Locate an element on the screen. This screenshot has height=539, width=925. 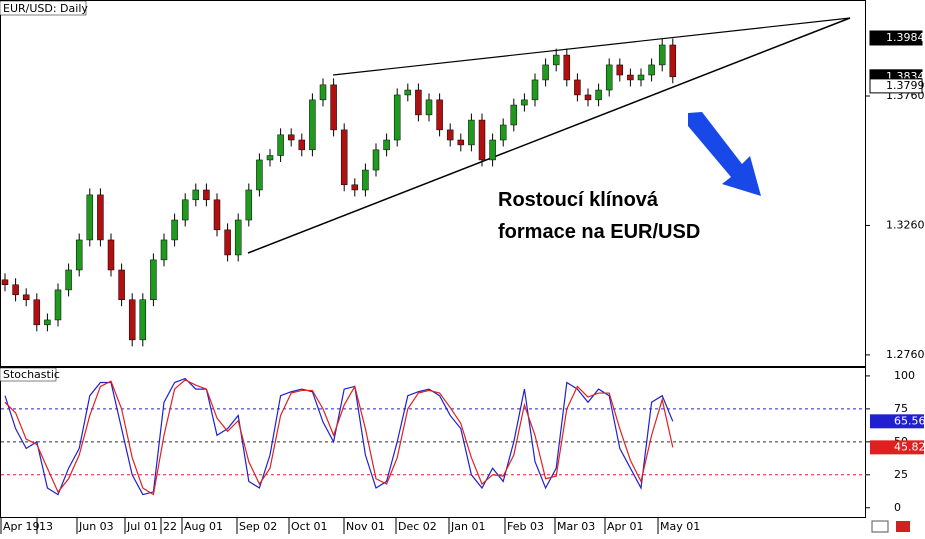
x-tick-label: Apr 01 is located at coordinates (625, 526).